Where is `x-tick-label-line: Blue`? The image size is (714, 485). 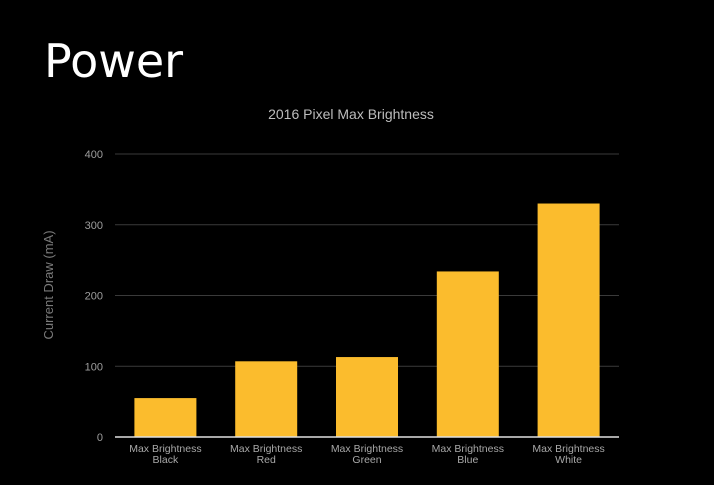 x-tick-label-line: Blue is located at coordinates (467, 460).